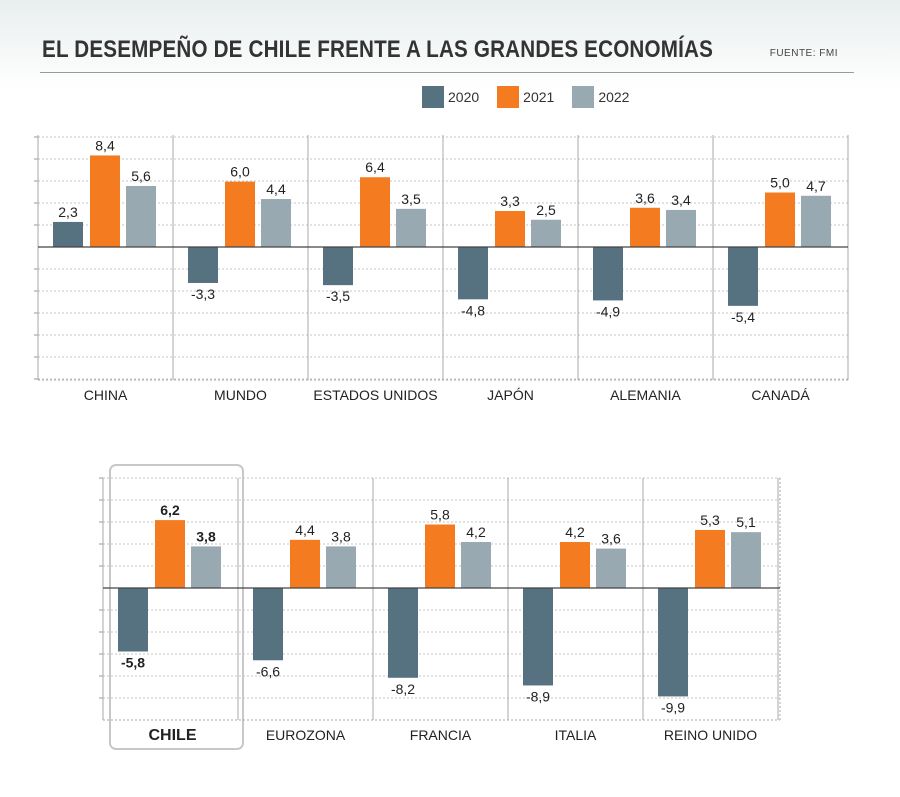  Describe the element at coordinates (710, 735) in the screenshot. I see `category-label-reino-unido: REINO UNIDO` at that location.